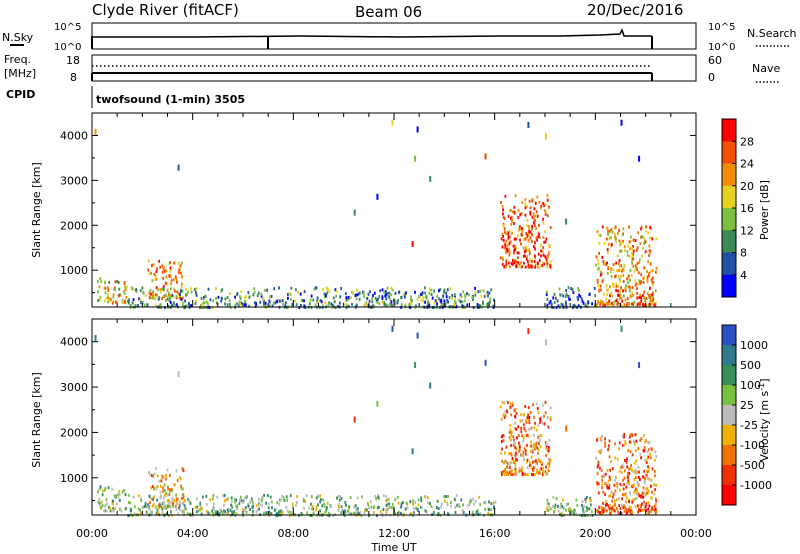 The image size is (800, 554). What do you see at coordinates (74, 387) in the screenshot?
I see `velocity-y-tick-label: 3000` at bounding box center [74, 387].